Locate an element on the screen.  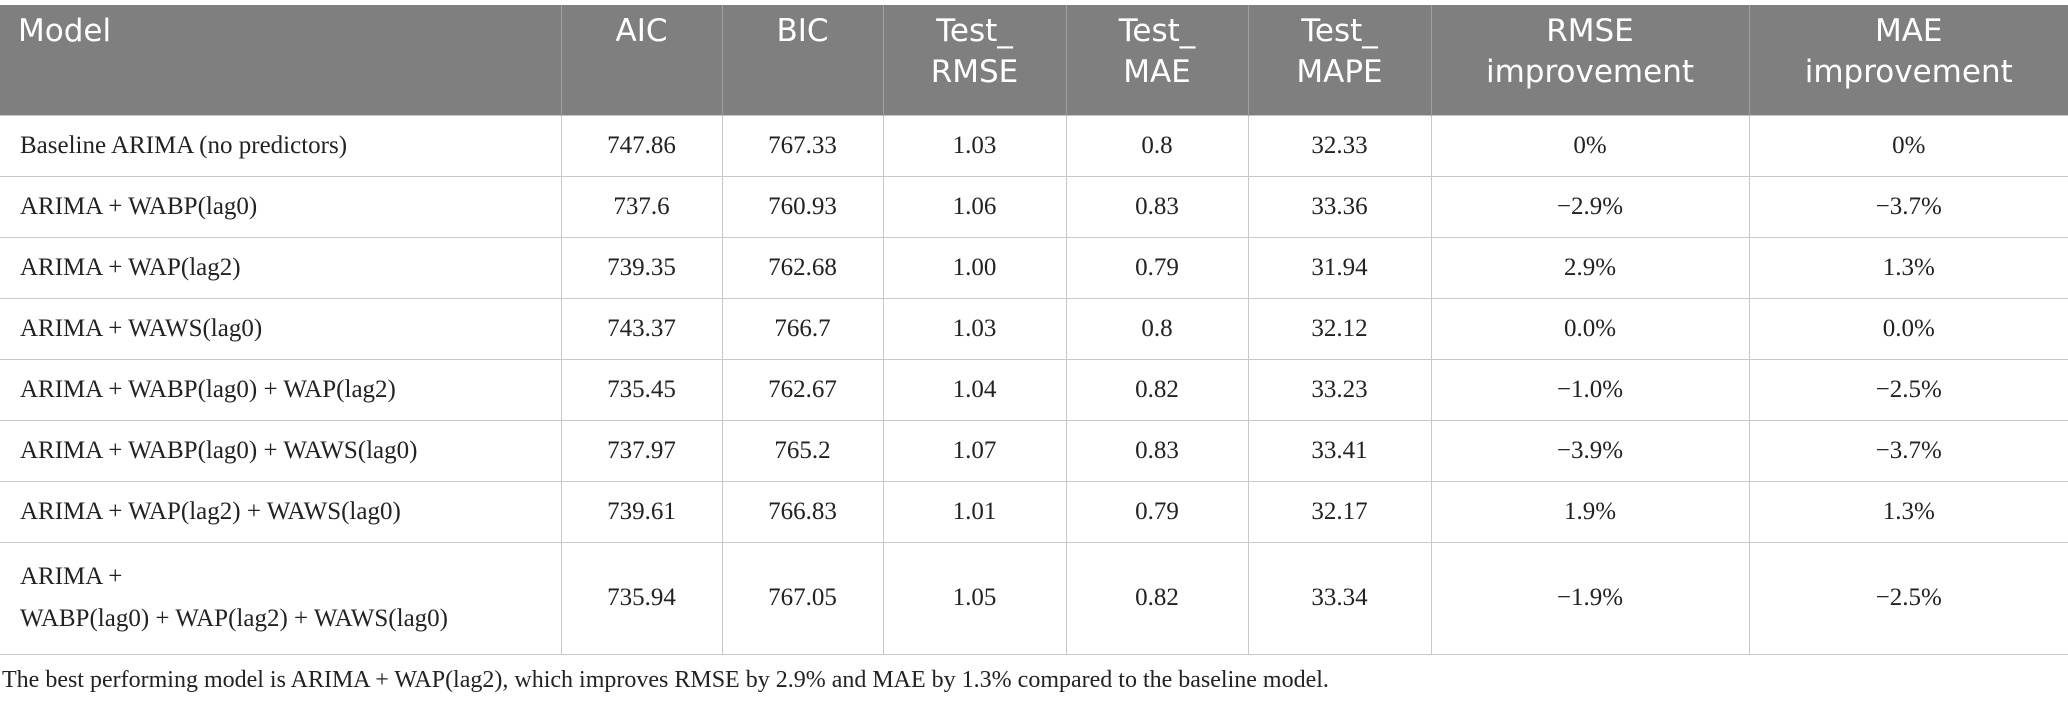
value-cell: 739.61 is located at coordinates (641, 511).